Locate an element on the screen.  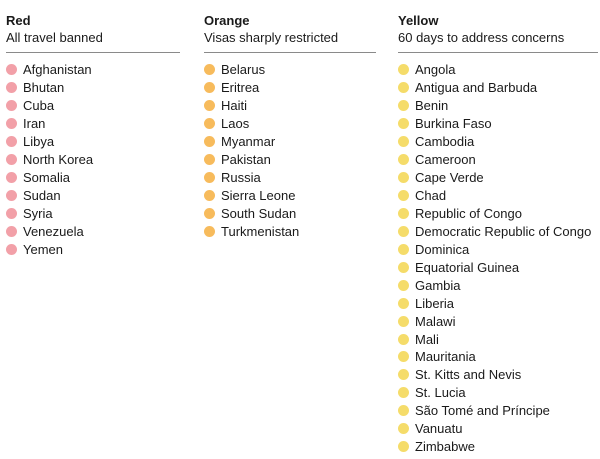
country-list-item: Zimbabwe is located at coordinates (498, 447).